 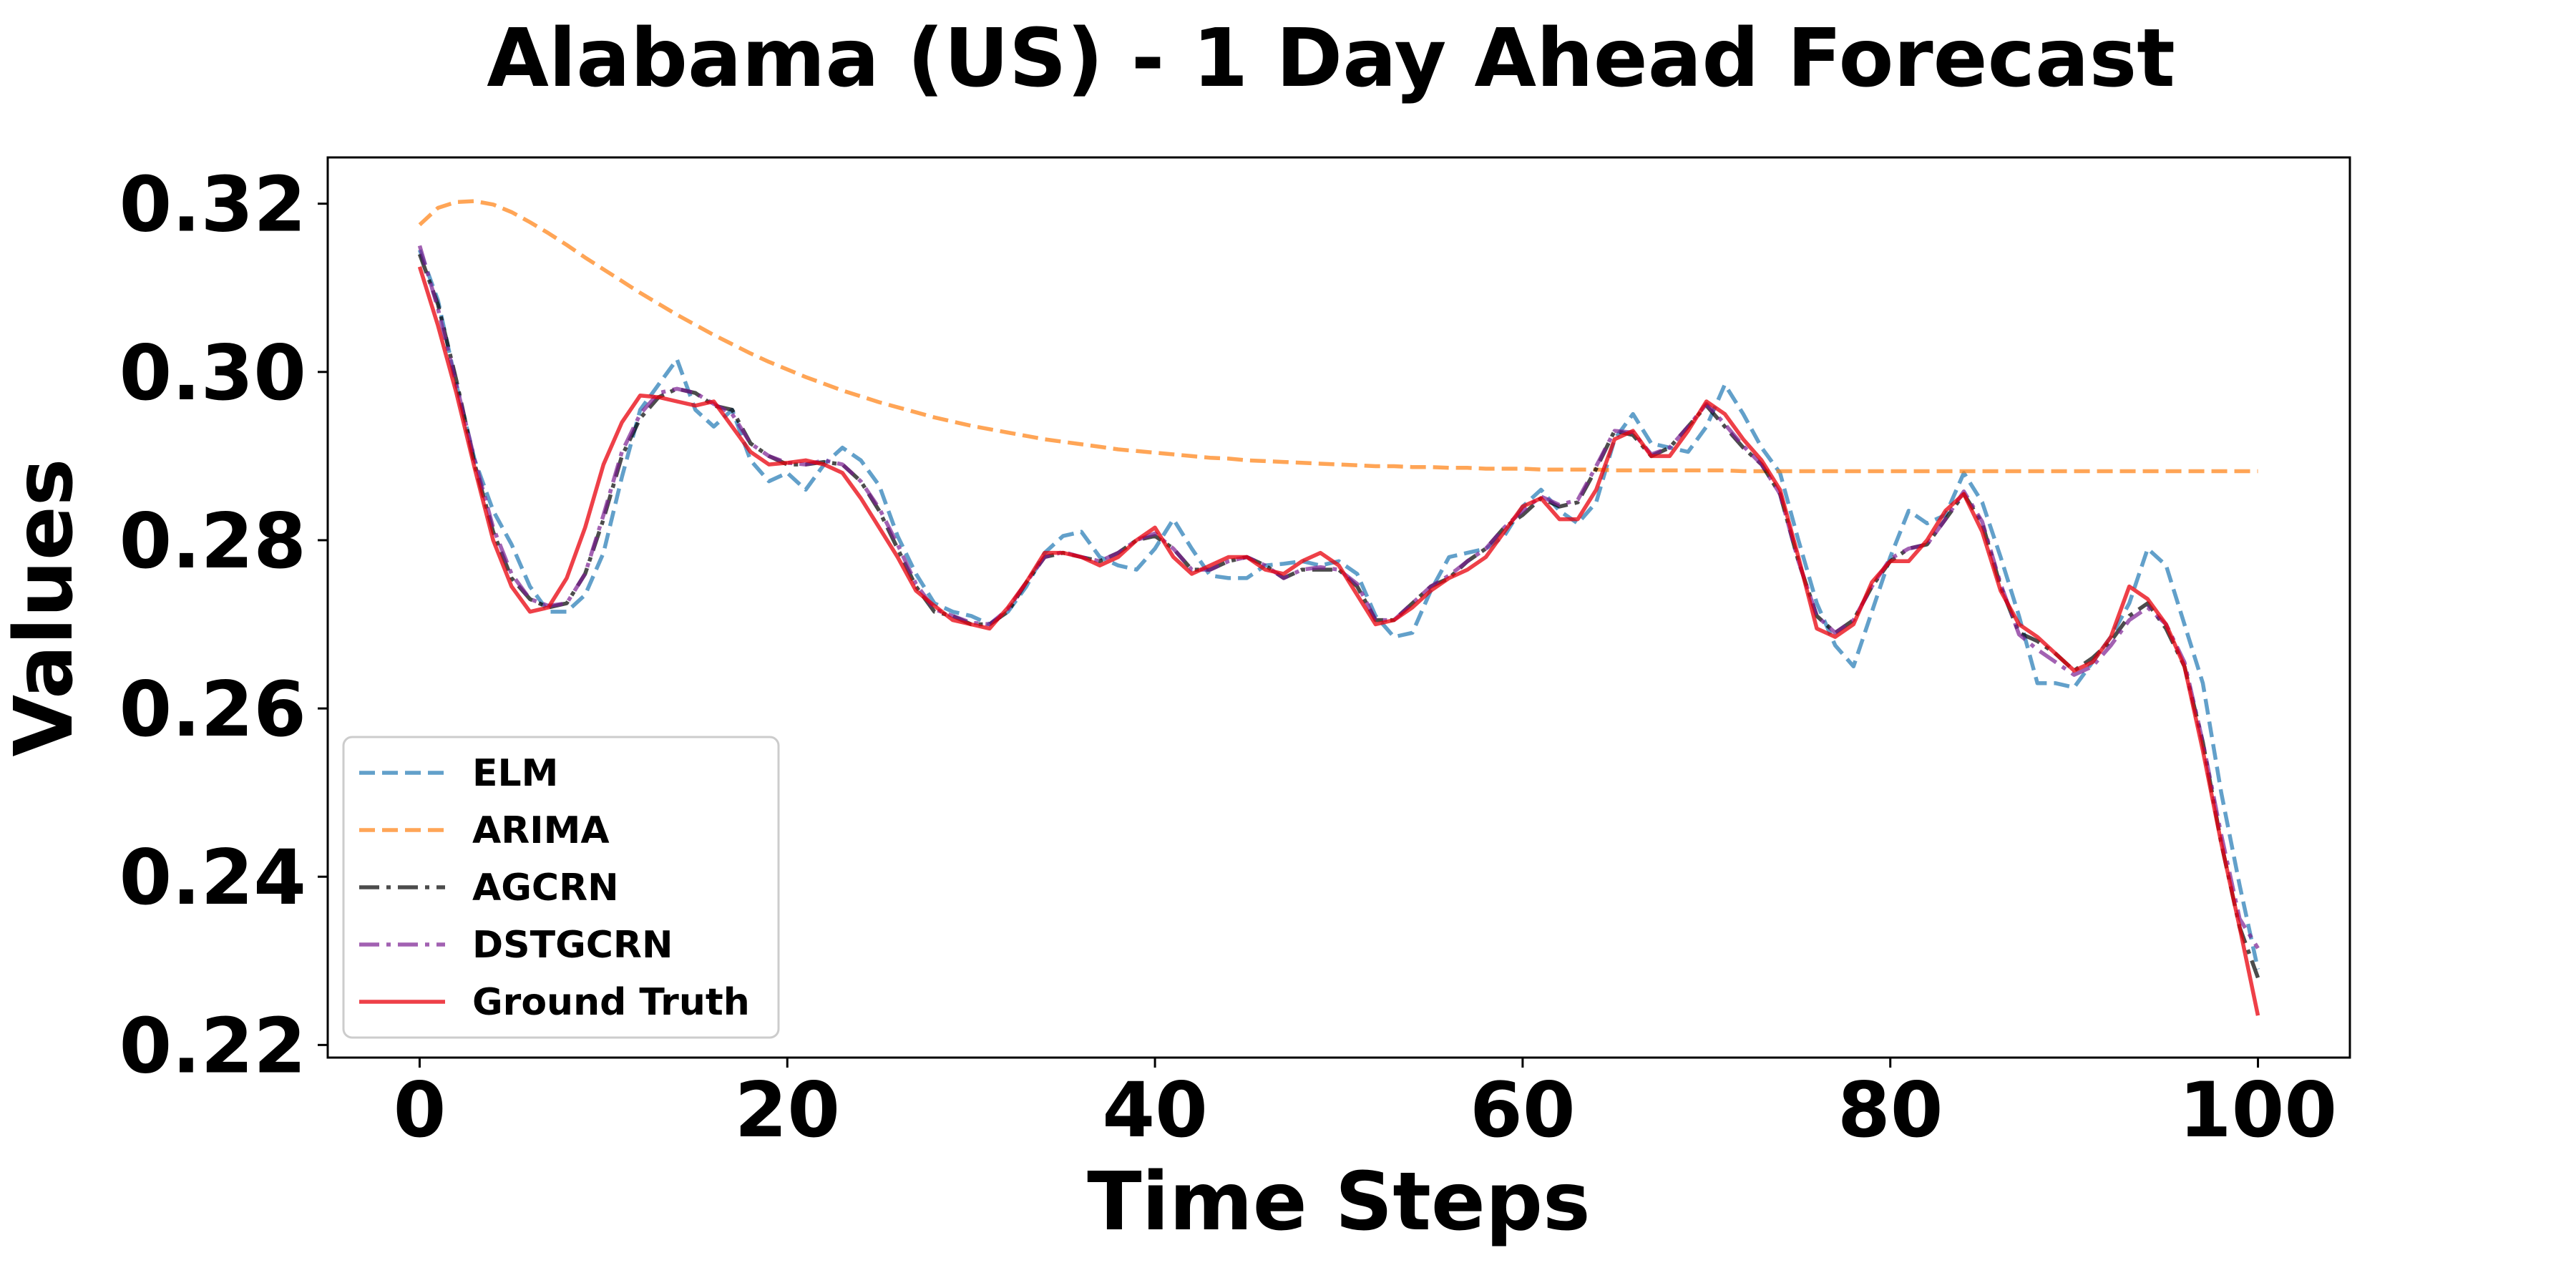 I want to click on legend-label: ELM, so click(x=515, y=773).